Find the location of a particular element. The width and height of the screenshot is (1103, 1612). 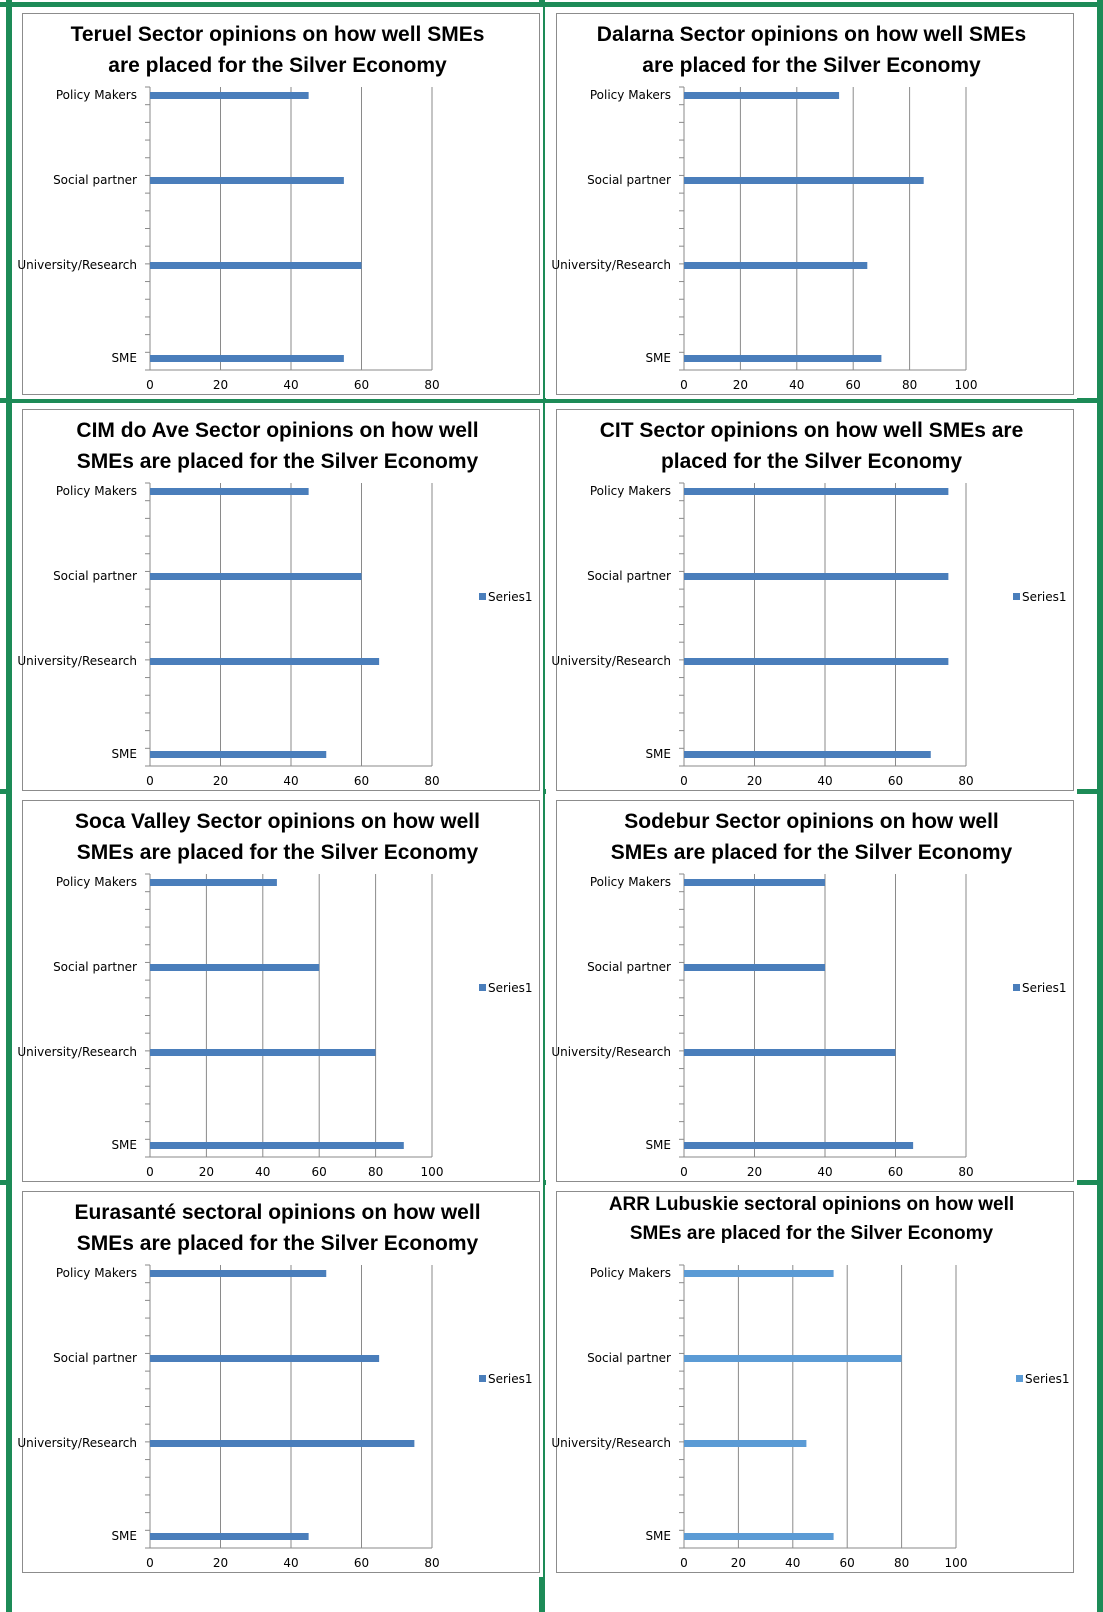

x-tick-label: 100 is located at coordinates (956, 1563).